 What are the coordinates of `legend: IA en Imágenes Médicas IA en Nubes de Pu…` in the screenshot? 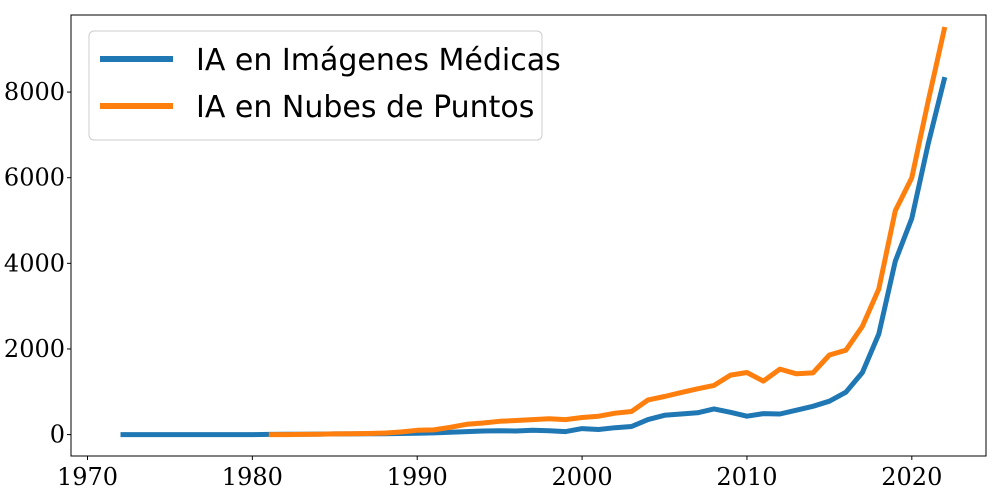 It's located at (324, 85).